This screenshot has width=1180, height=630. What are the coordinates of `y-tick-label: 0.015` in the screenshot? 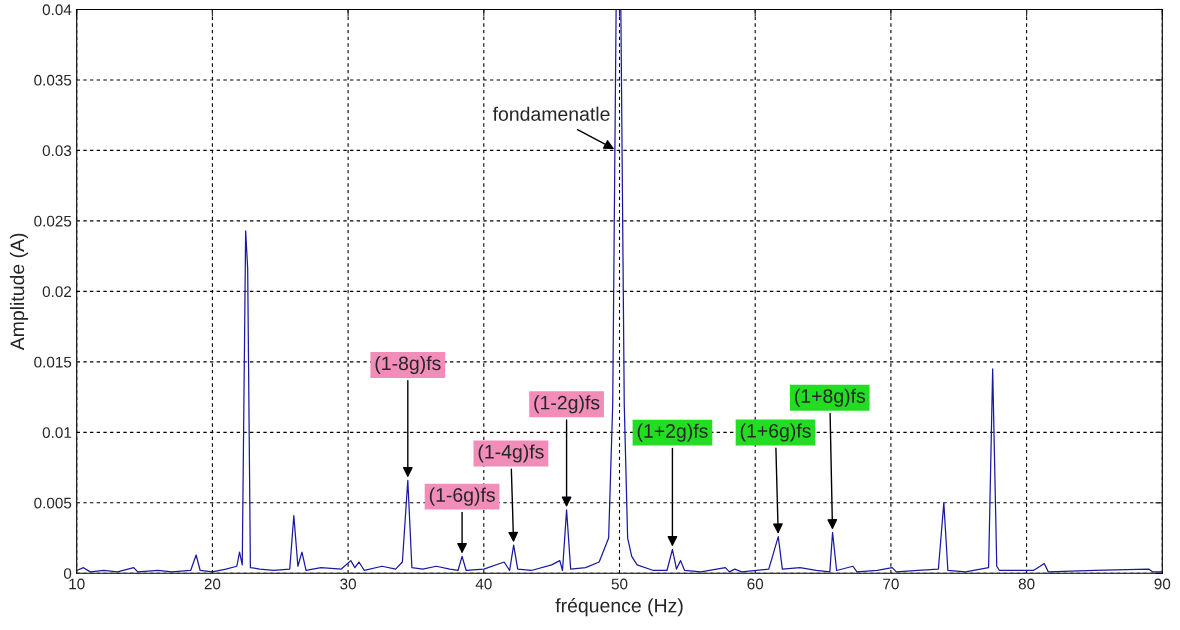 It's located at (53, 362).